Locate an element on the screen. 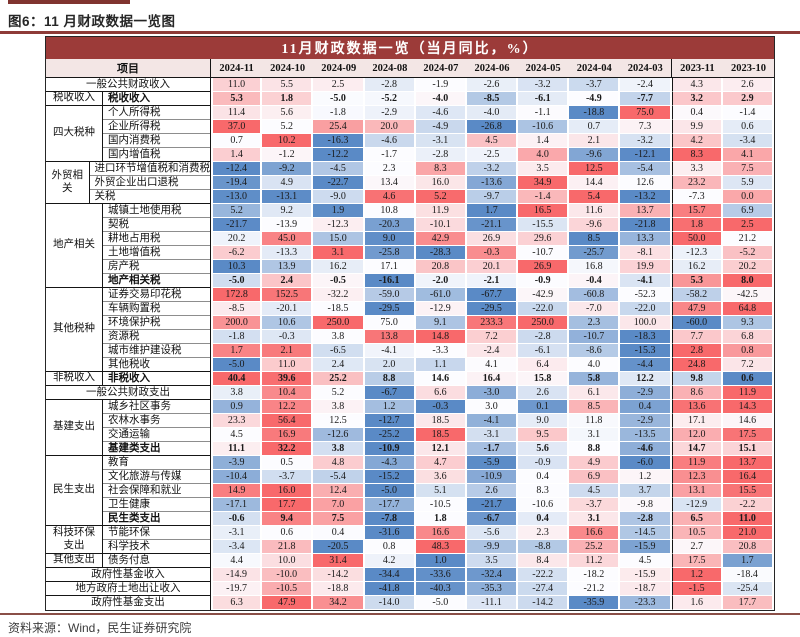 This screenshot has height=637, width=800. column-header: 2024-06 is located at coordinates (492, 68).